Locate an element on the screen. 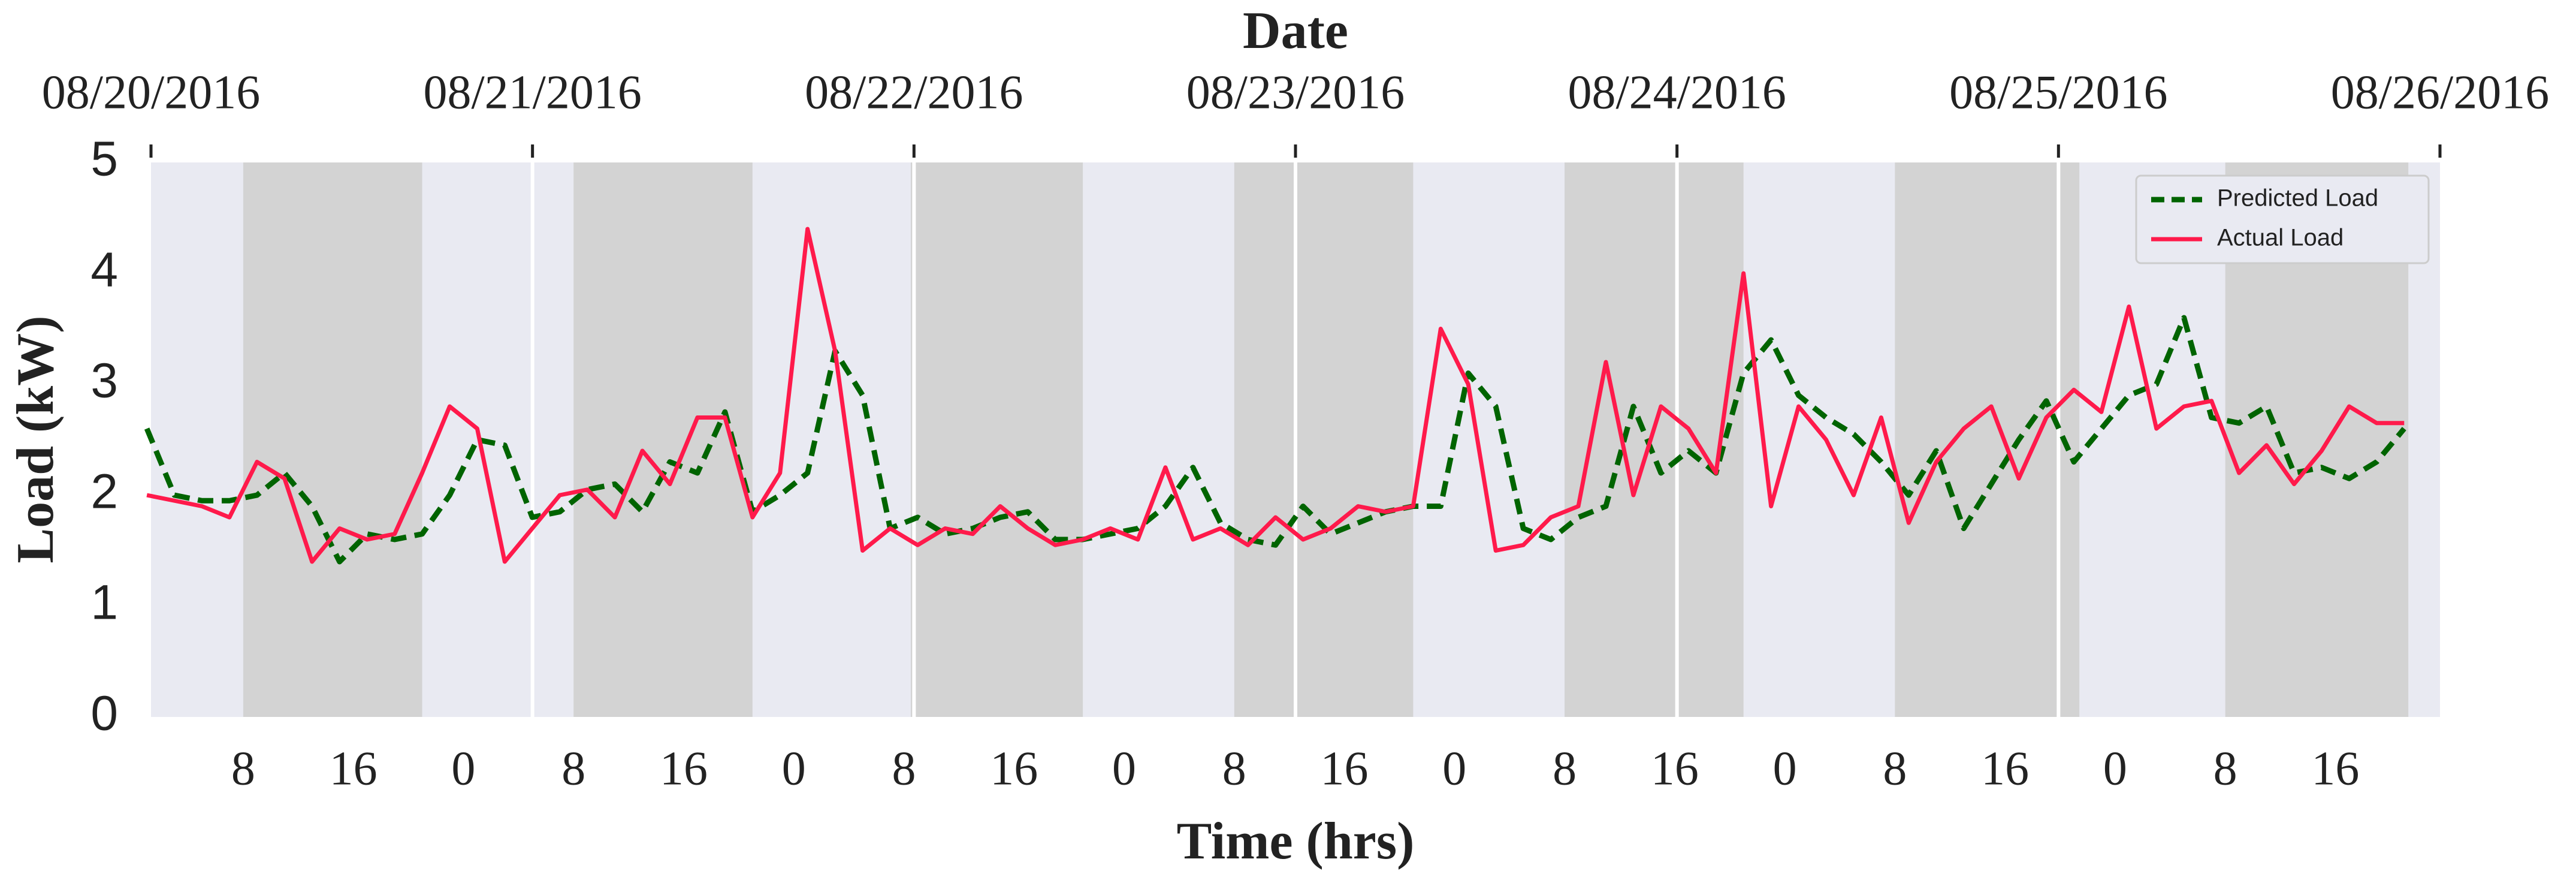 The width and height of the screenshot is (2576, 883). y-tick-label: 0 is located at coordinates (104, 713).